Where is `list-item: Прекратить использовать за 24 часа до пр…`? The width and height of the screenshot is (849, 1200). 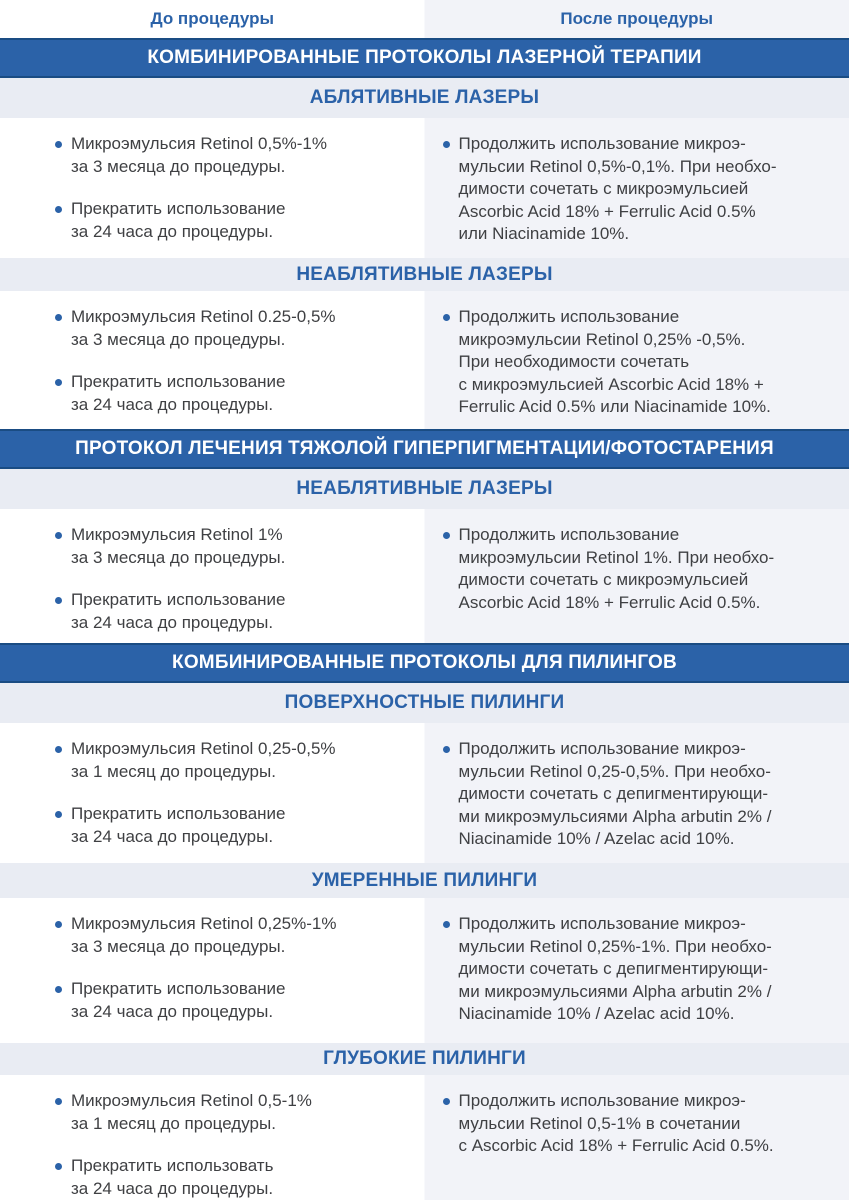 list-item: Прекратить использовать за 24 часа до пр… is located at coordinates (229, 1177).